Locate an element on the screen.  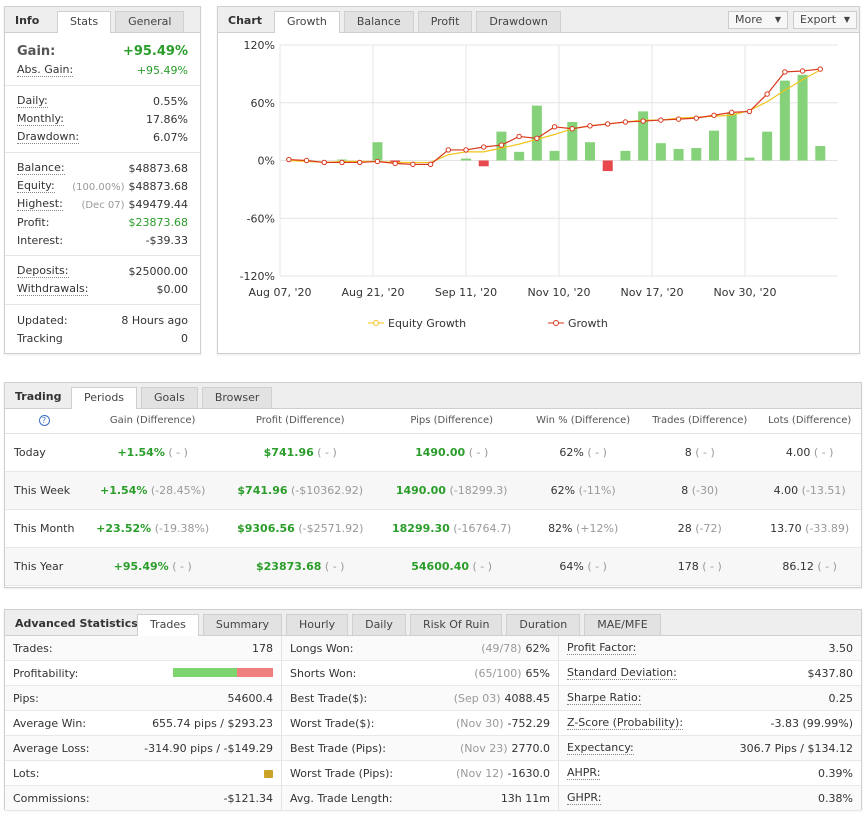
stat-value: 62% is located at coordinates (537, 648).